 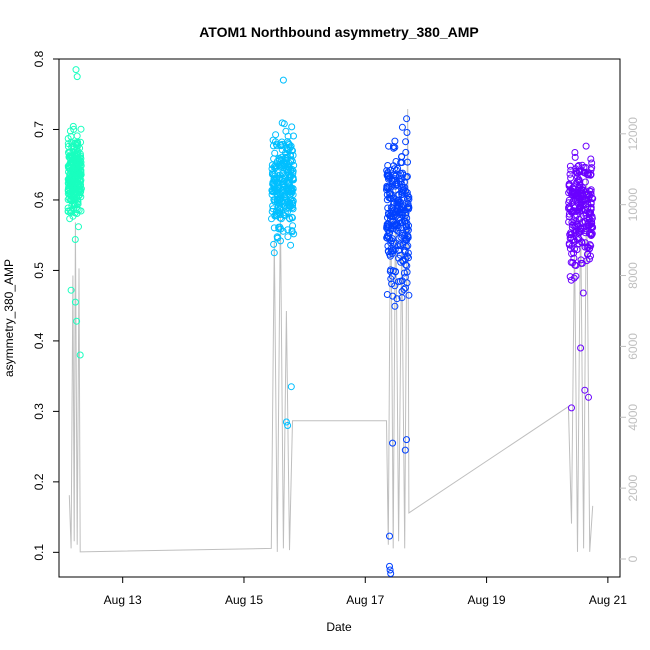 What do you see at coordinates (39, 270) in the screenshot?
I see `y-tick-label: 0.5` at bounding box center [39, 270].